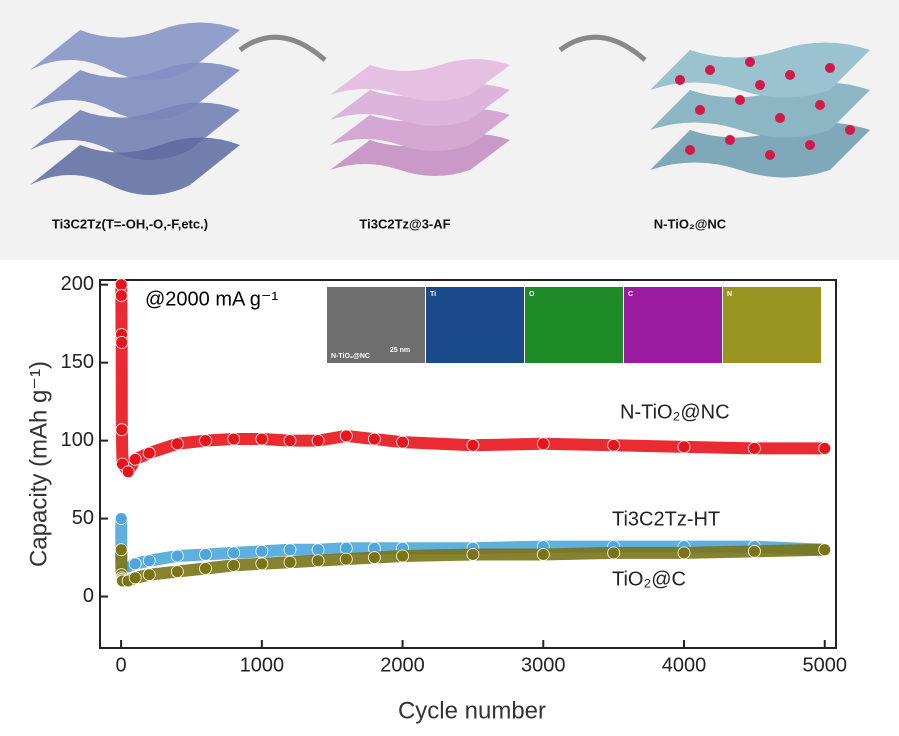  I want to click on inset-panel-label: O, so click(532, 294).